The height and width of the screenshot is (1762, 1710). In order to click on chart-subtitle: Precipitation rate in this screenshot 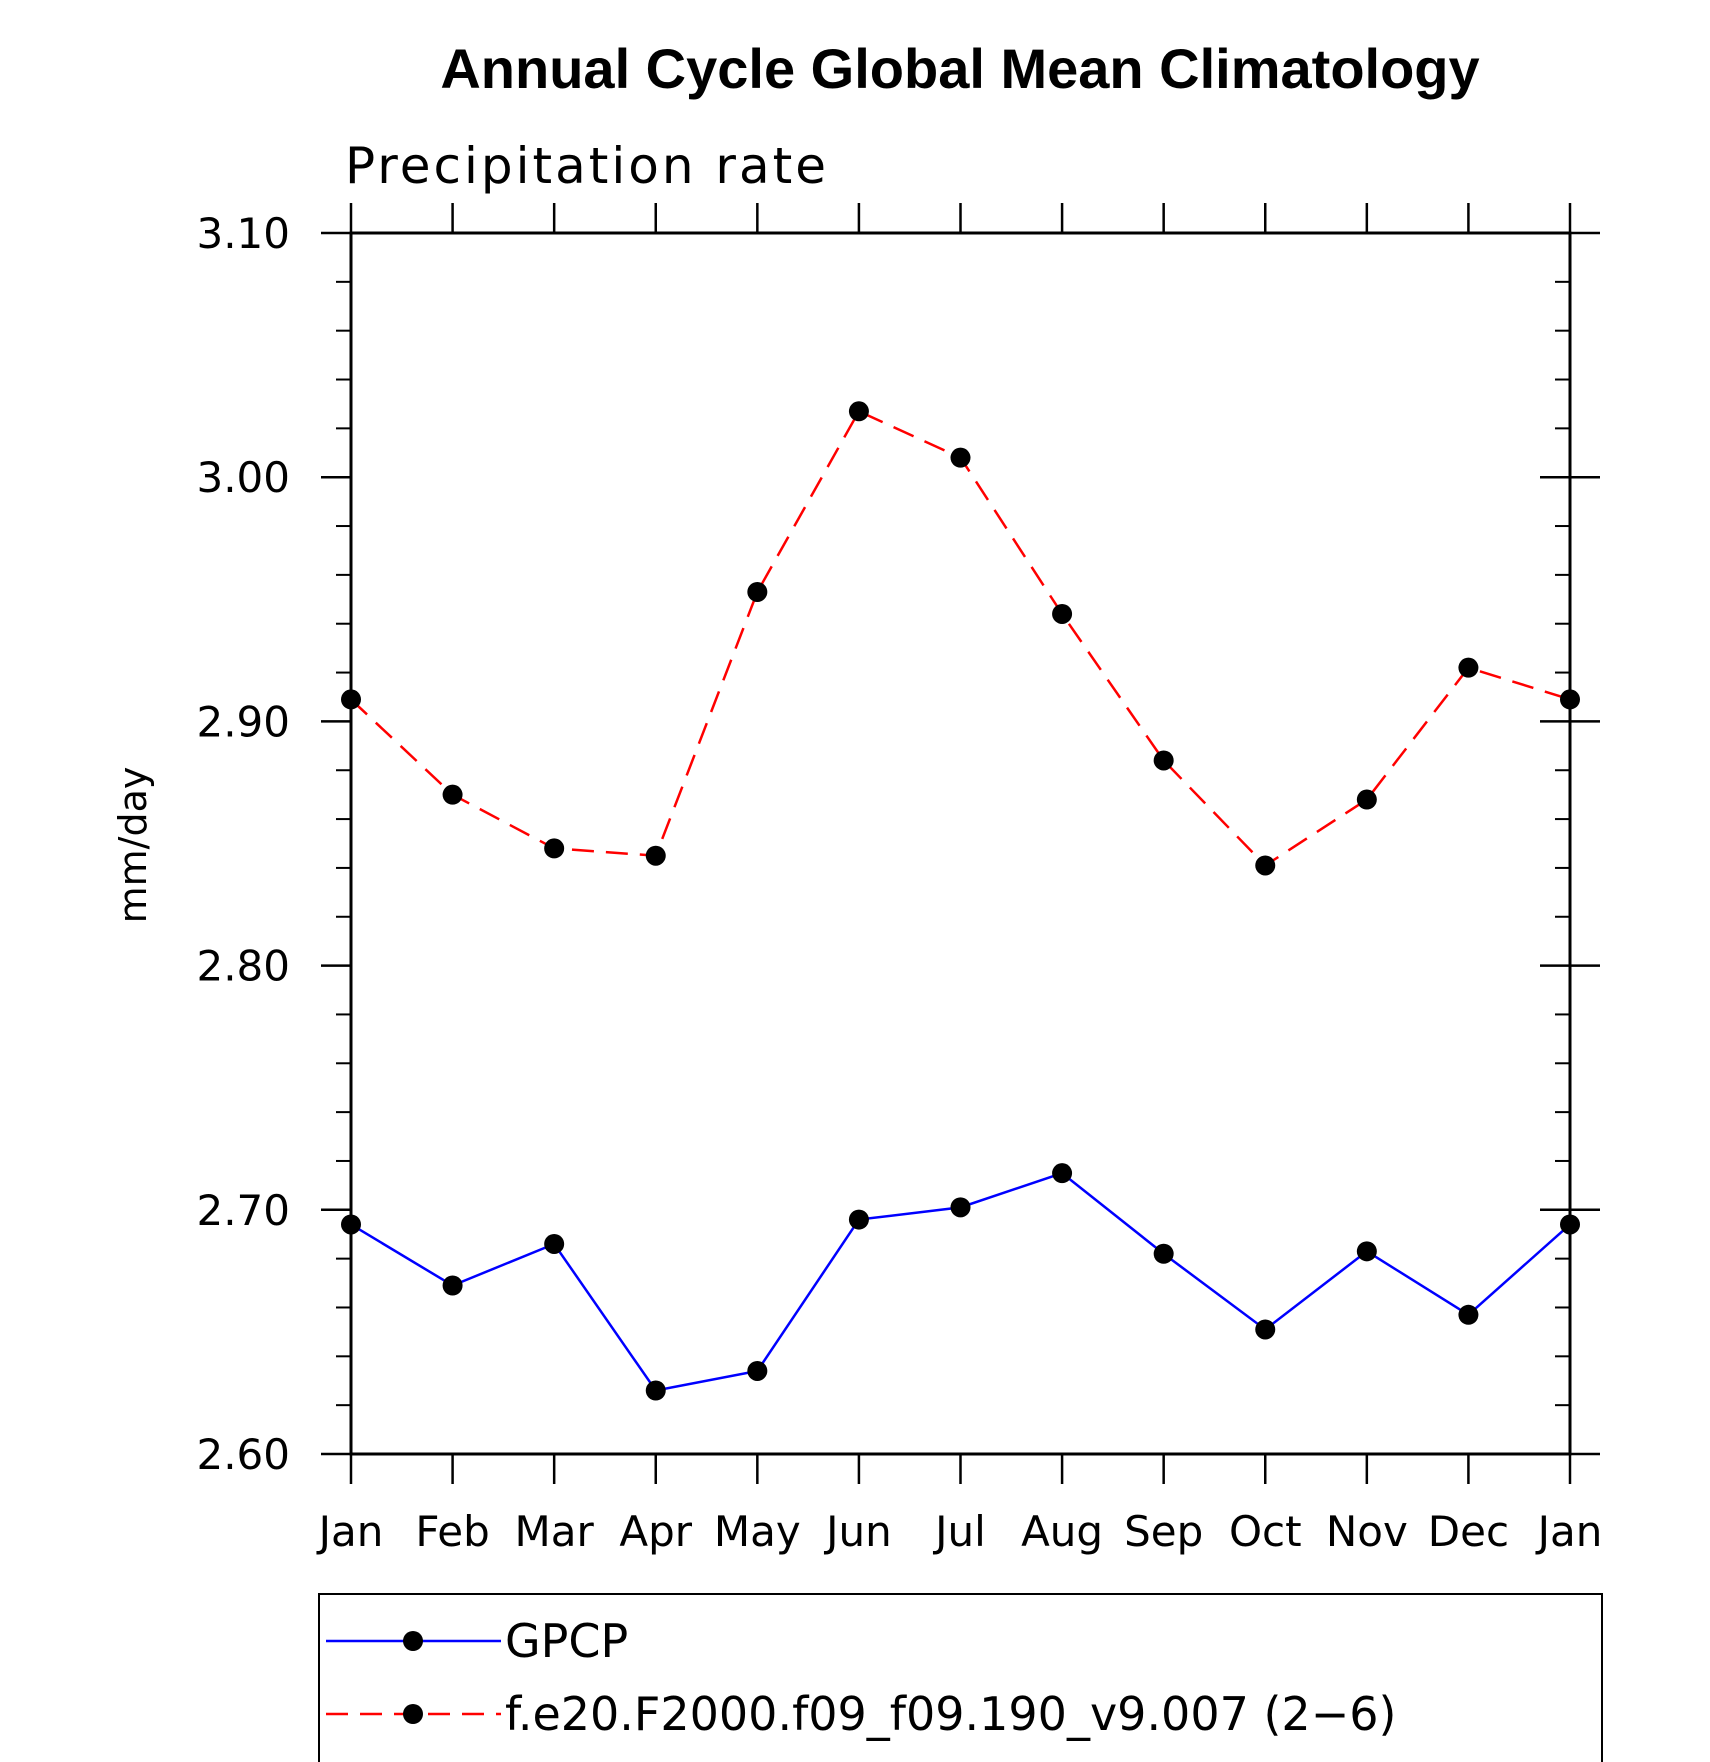, I will do `click(587, 166)`.